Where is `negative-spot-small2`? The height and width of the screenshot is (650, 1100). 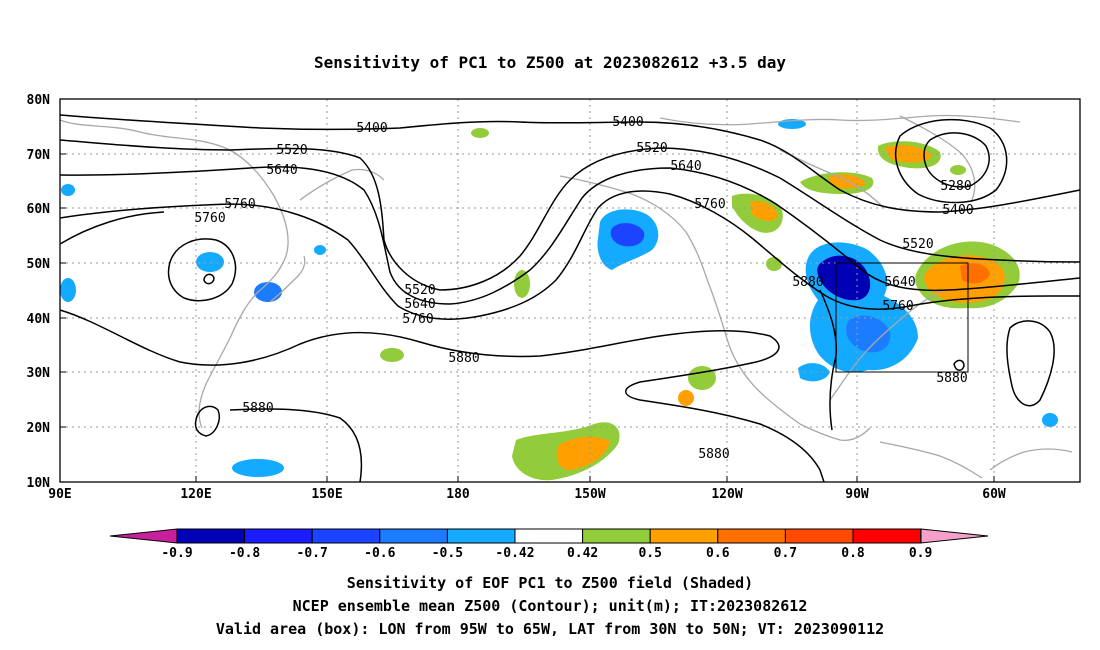
negative-spot-small2 is located at coordinates (320, 250).